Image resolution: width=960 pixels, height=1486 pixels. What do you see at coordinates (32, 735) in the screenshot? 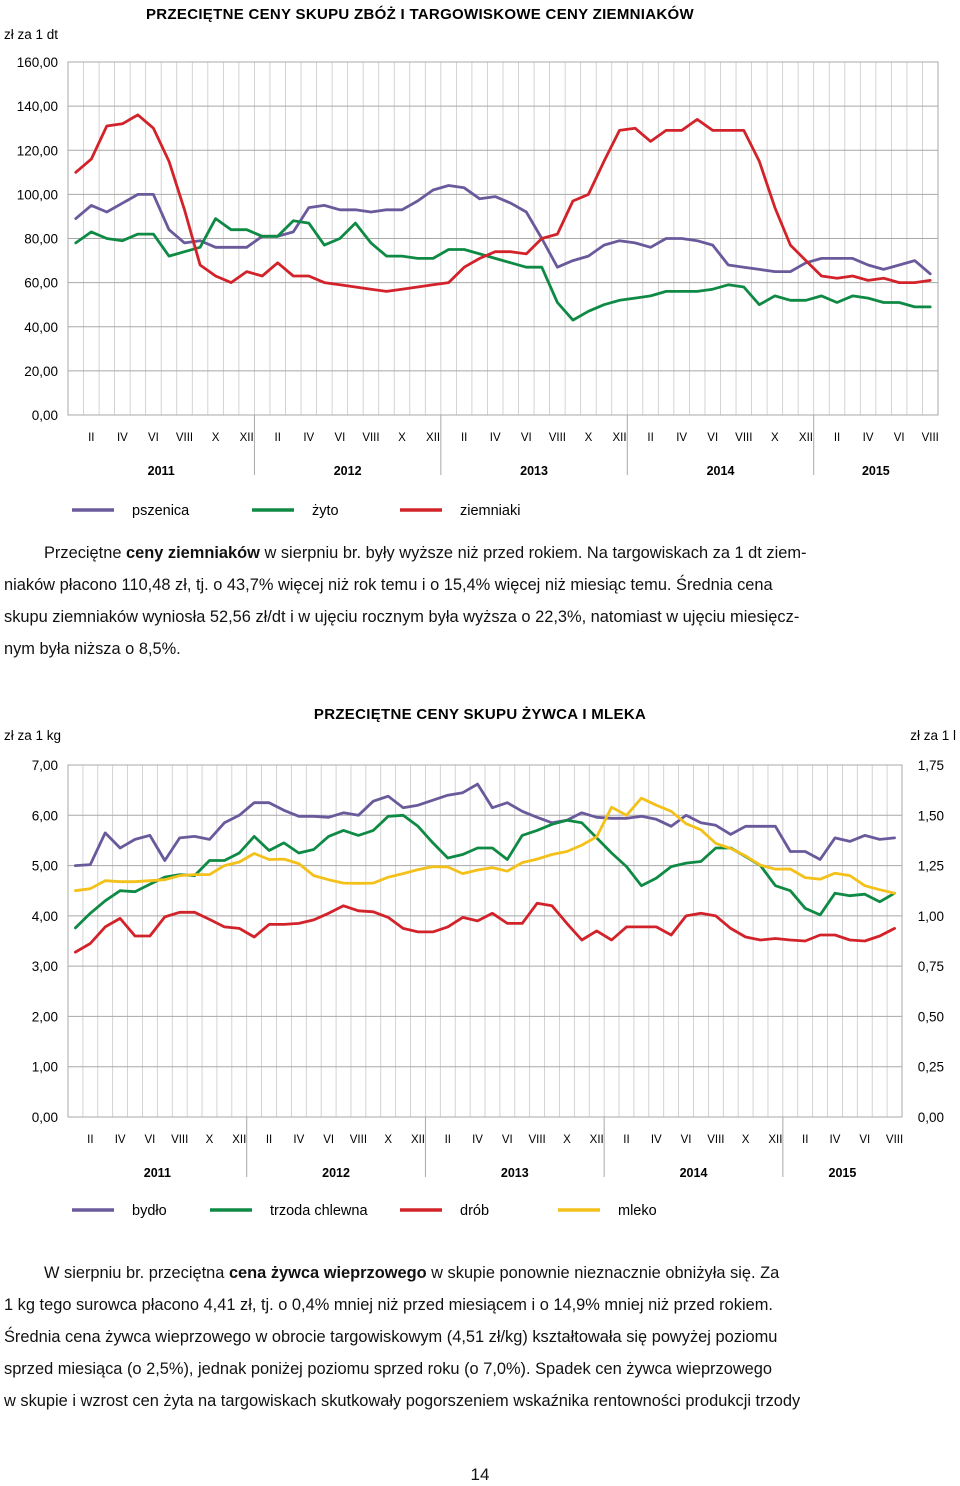
I see `chart2-y-axis-label: zł za 1 kg` at bounding box center [32, 735].